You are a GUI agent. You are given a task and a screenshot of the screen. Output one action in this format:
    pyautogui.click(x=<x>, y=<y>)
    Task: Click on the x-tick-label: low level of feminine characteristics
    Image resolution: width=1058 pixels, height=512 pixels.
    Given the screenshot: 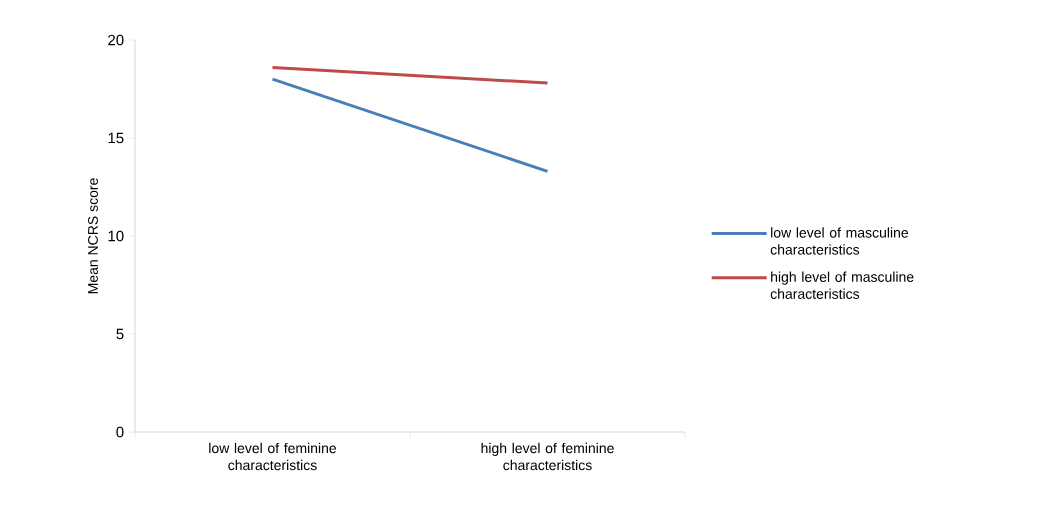 What is the action you would take?
    pyautogui.click(x=273, y=456)
    